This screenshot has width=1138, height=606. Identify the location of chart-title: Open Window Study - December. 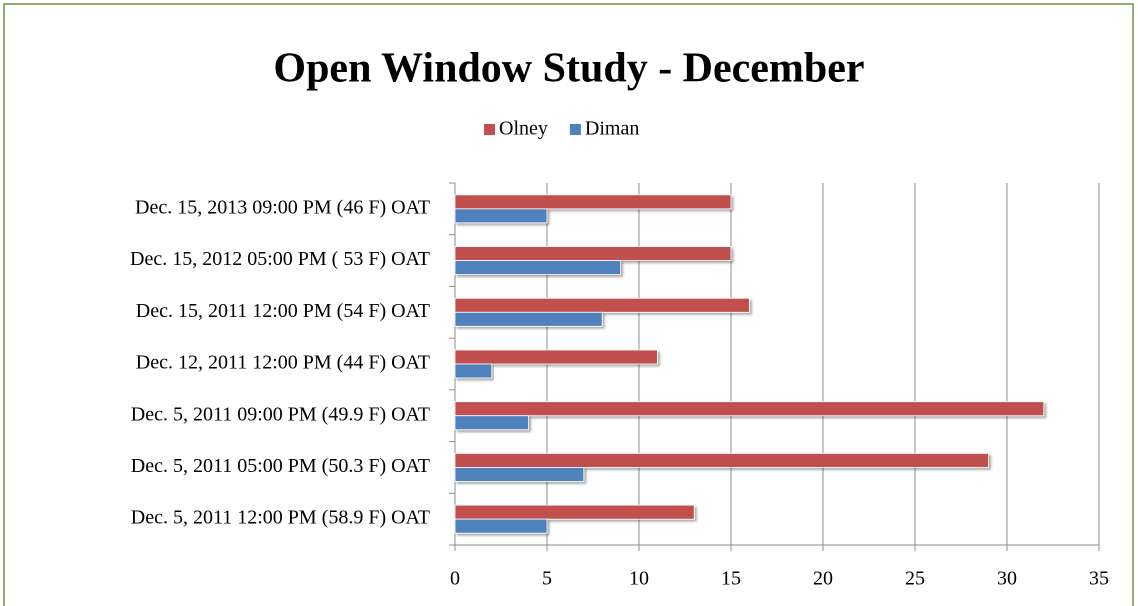
(568, 69).